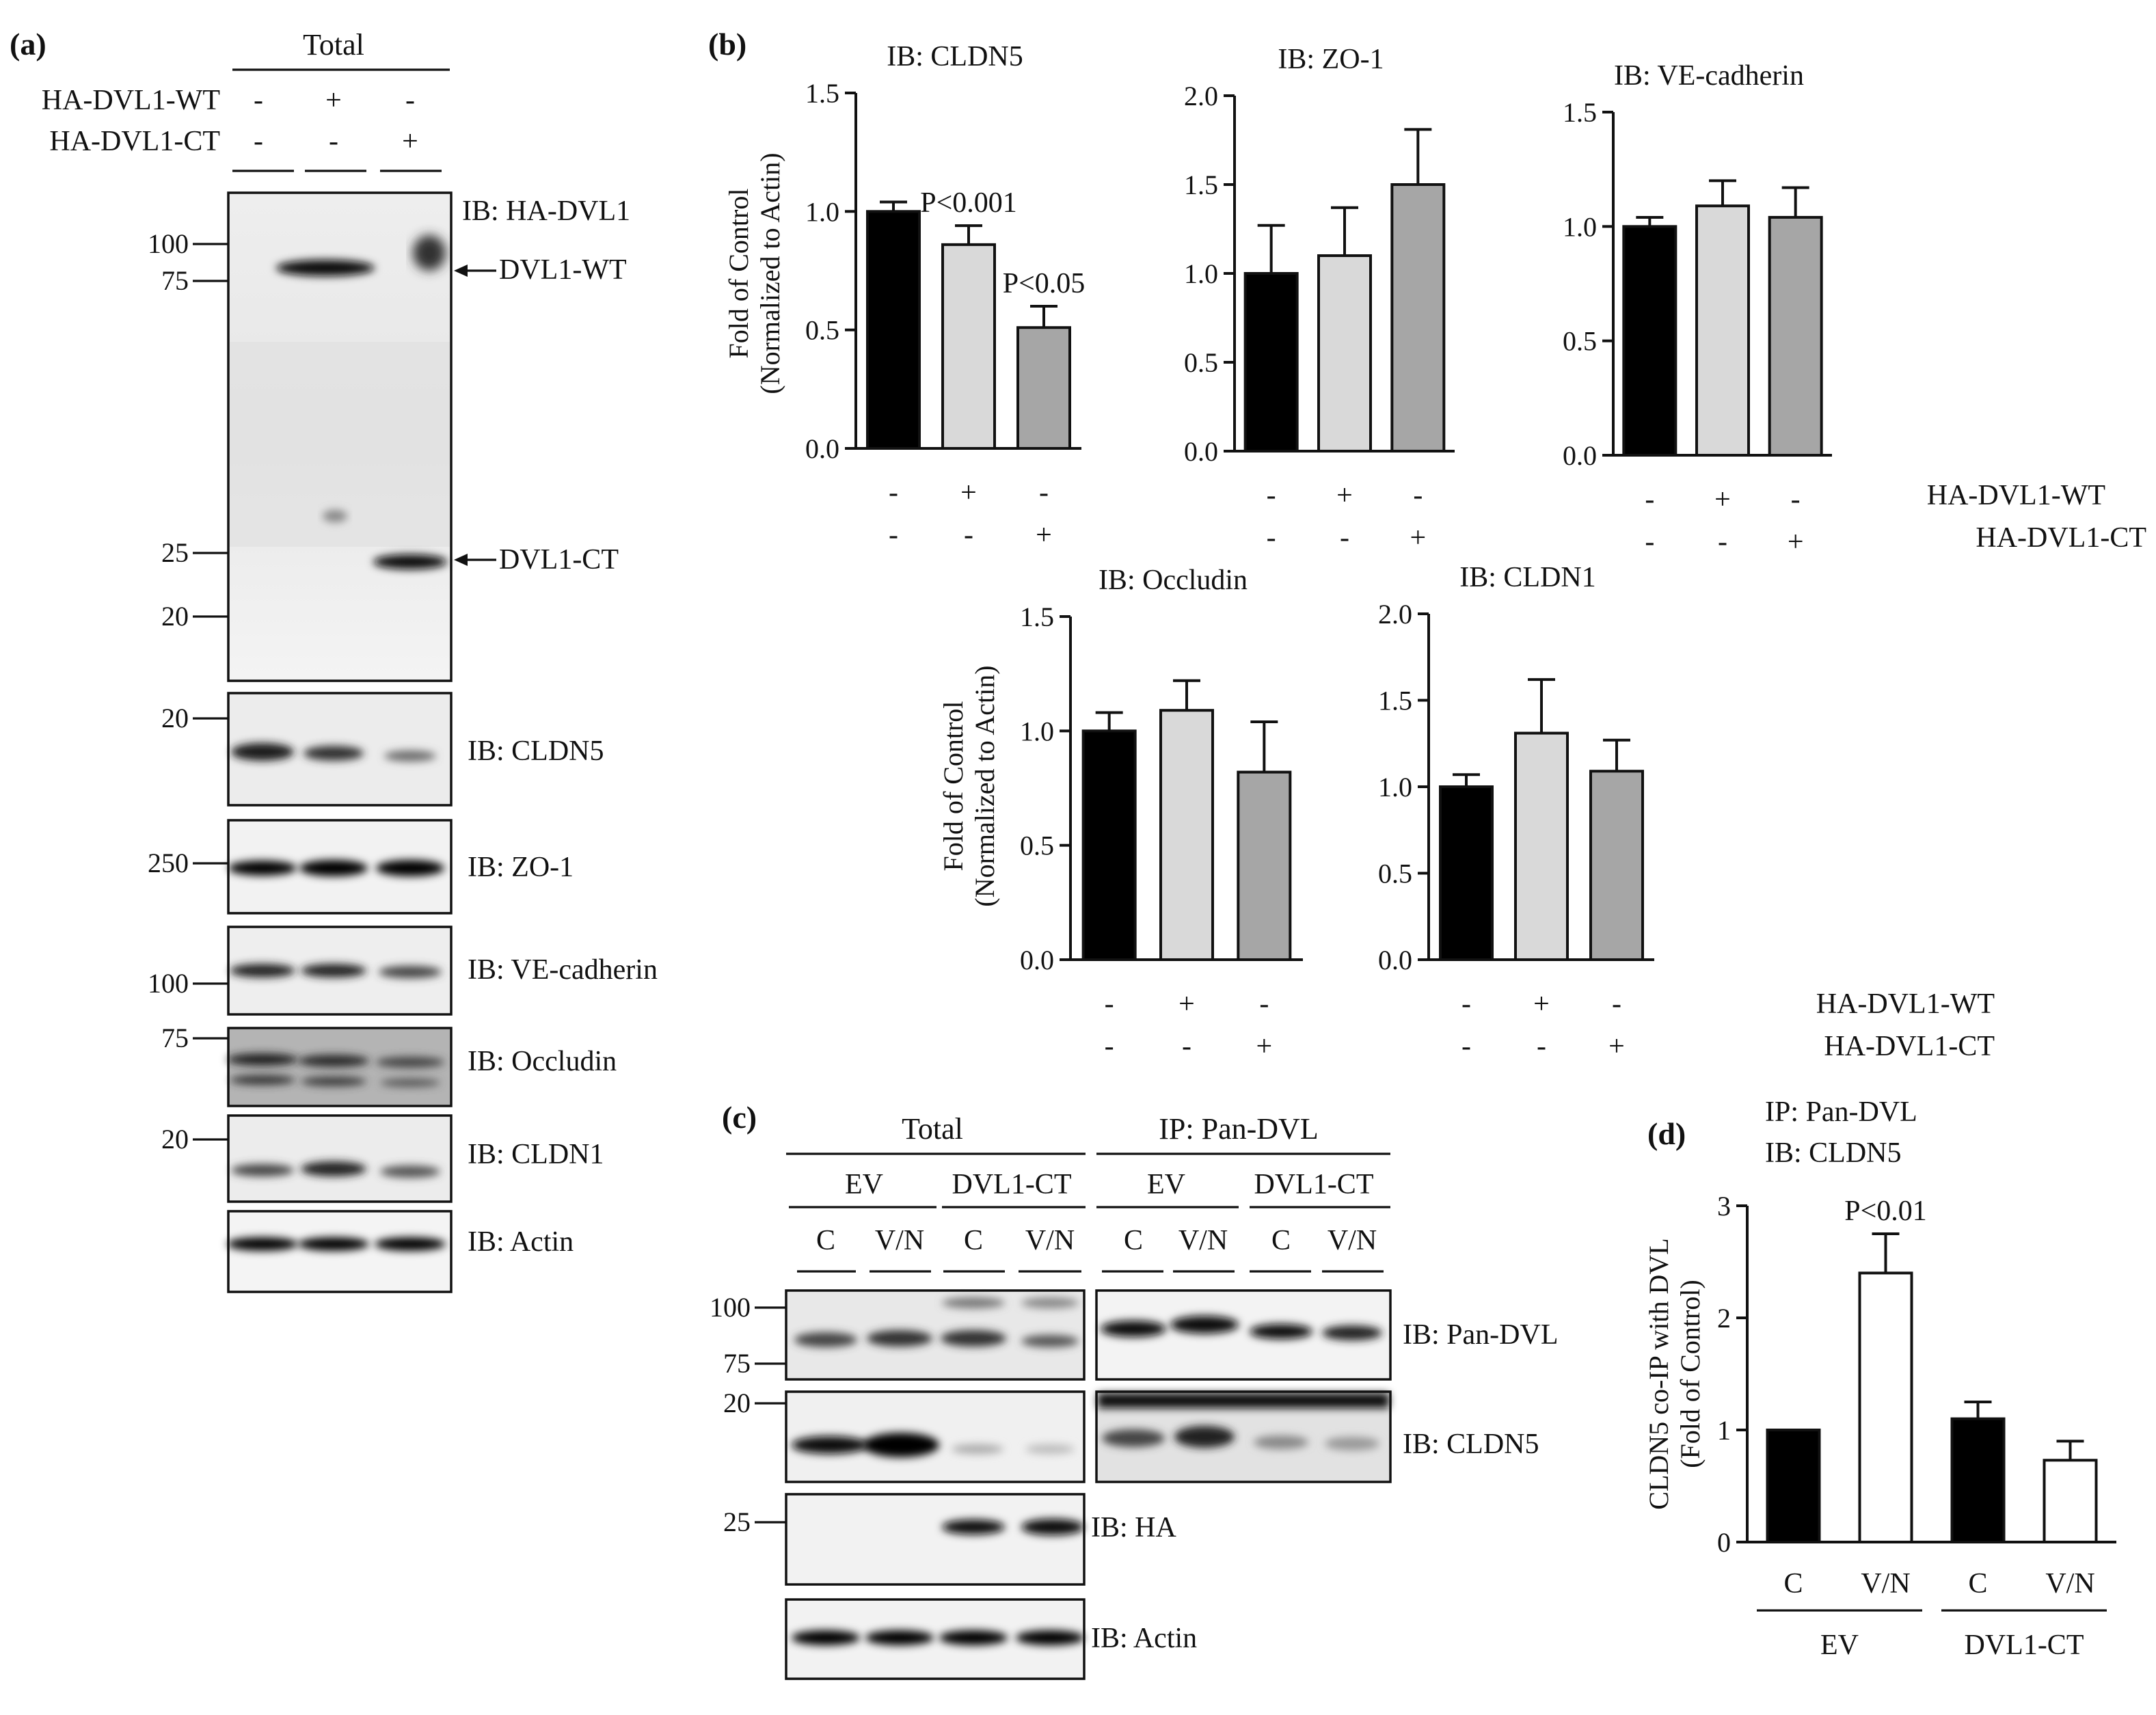 The height and width of the screenshot is (1715, 2156). What do you see at coordinates (542, 1061) in the screenshot?
I see `blot-label: IB: Occludin` at bounding box center [542, 1061].